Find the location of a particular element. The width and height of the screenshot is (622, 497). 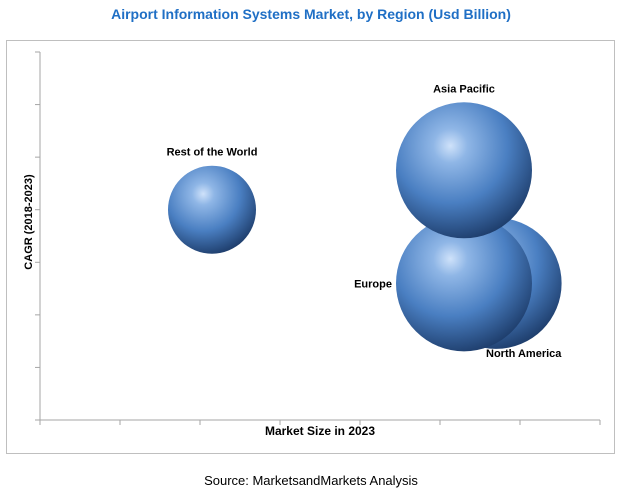

bubble-label-asia-pacific: Asia Pacific is located at coordinates (464, 89).